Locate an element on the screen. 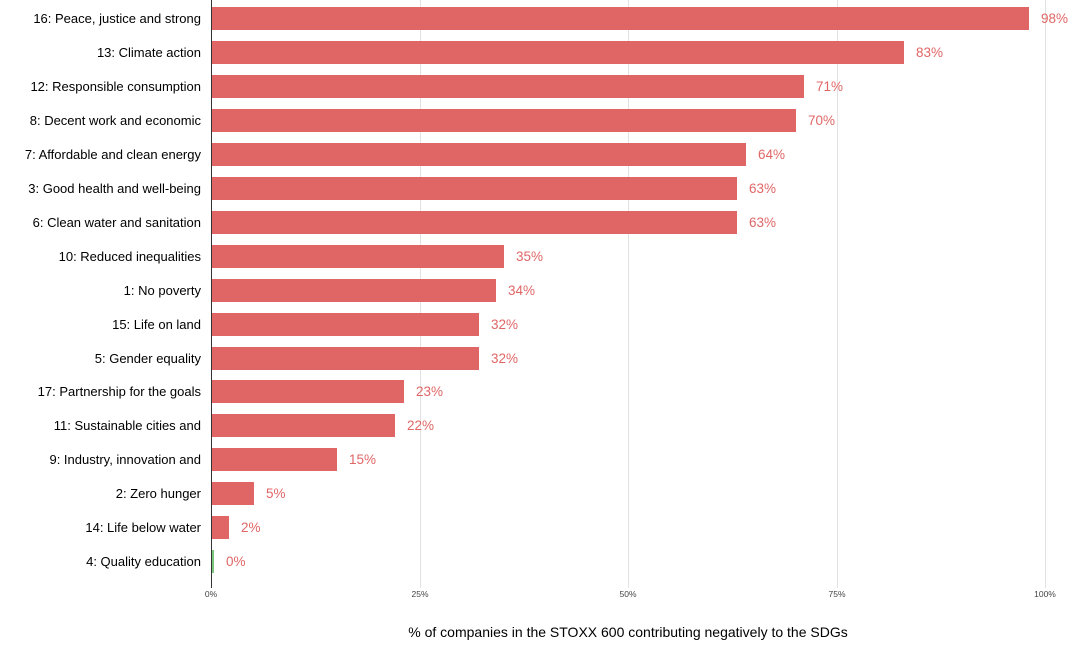 This screenshot has height=660, width=1072. category-label: 16: Peace, justice and strong is located at coordinates (117, 18).